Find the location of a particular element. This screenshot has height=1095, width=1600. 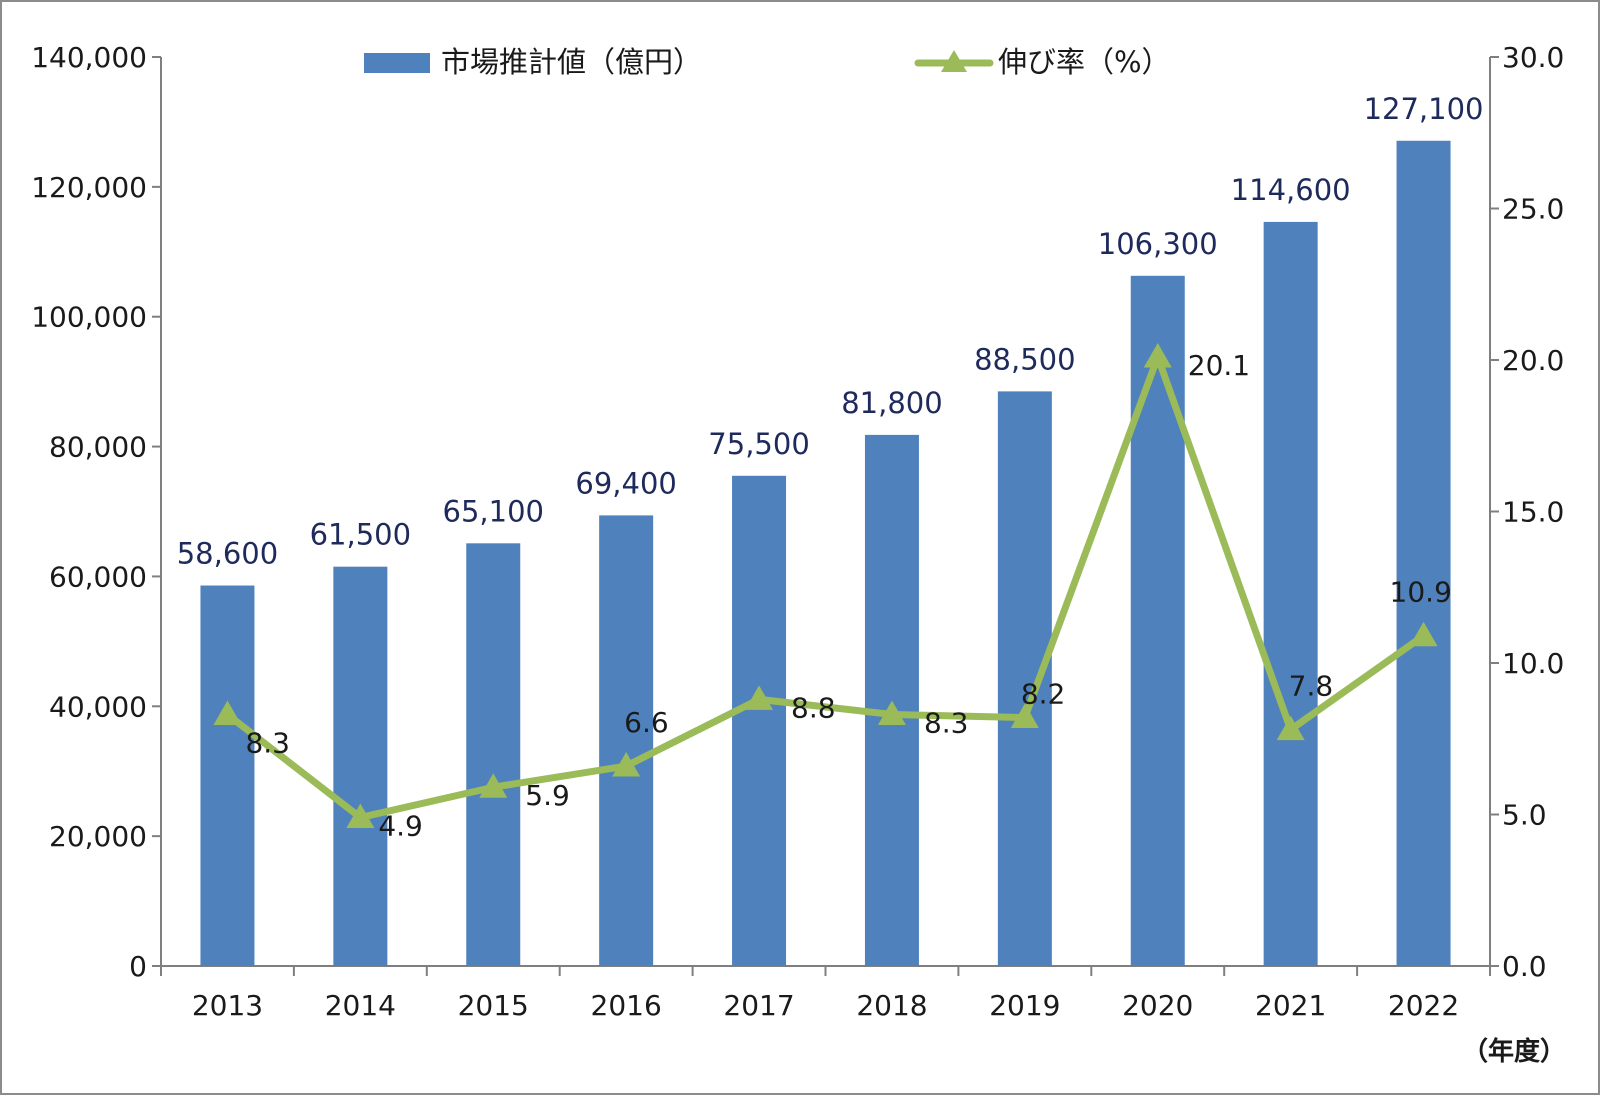

left-y-tick-label: 20,000 is located at coordinates (98, 836).